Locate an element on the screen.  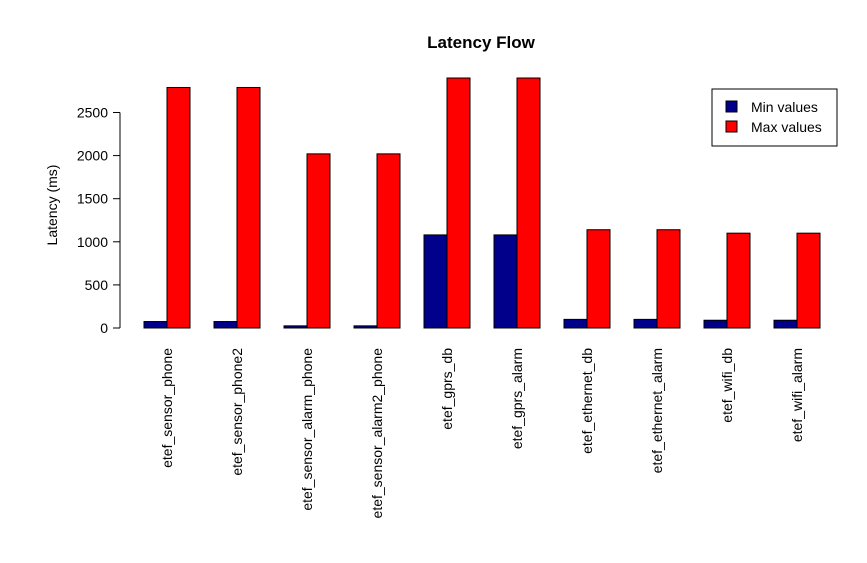
y-tick-label: 2500 is located at coordinates (92, 112).